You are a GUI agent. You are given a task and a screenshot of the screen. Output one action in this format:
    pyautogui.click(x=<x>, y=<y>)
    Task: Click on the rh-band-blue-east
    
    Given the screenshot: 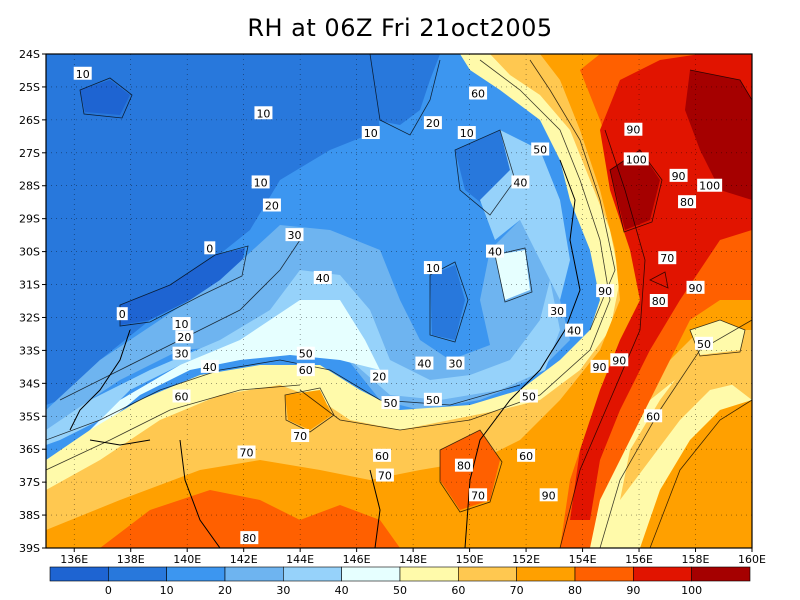 What is the action you would take?
    pyautogui.click(x=696, y=474)
    